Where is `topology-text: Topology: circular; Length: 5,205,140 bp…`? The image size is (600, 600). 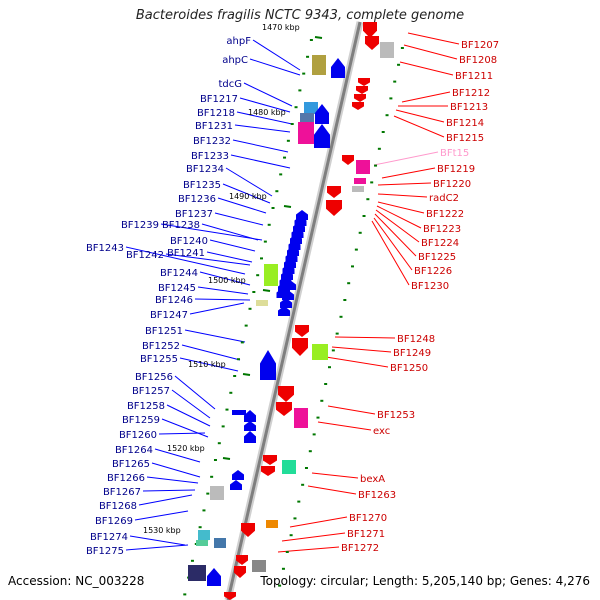 topology-text: Topology: circular; Length: 5,205,140 bp… is located at coordinates (425, 581).